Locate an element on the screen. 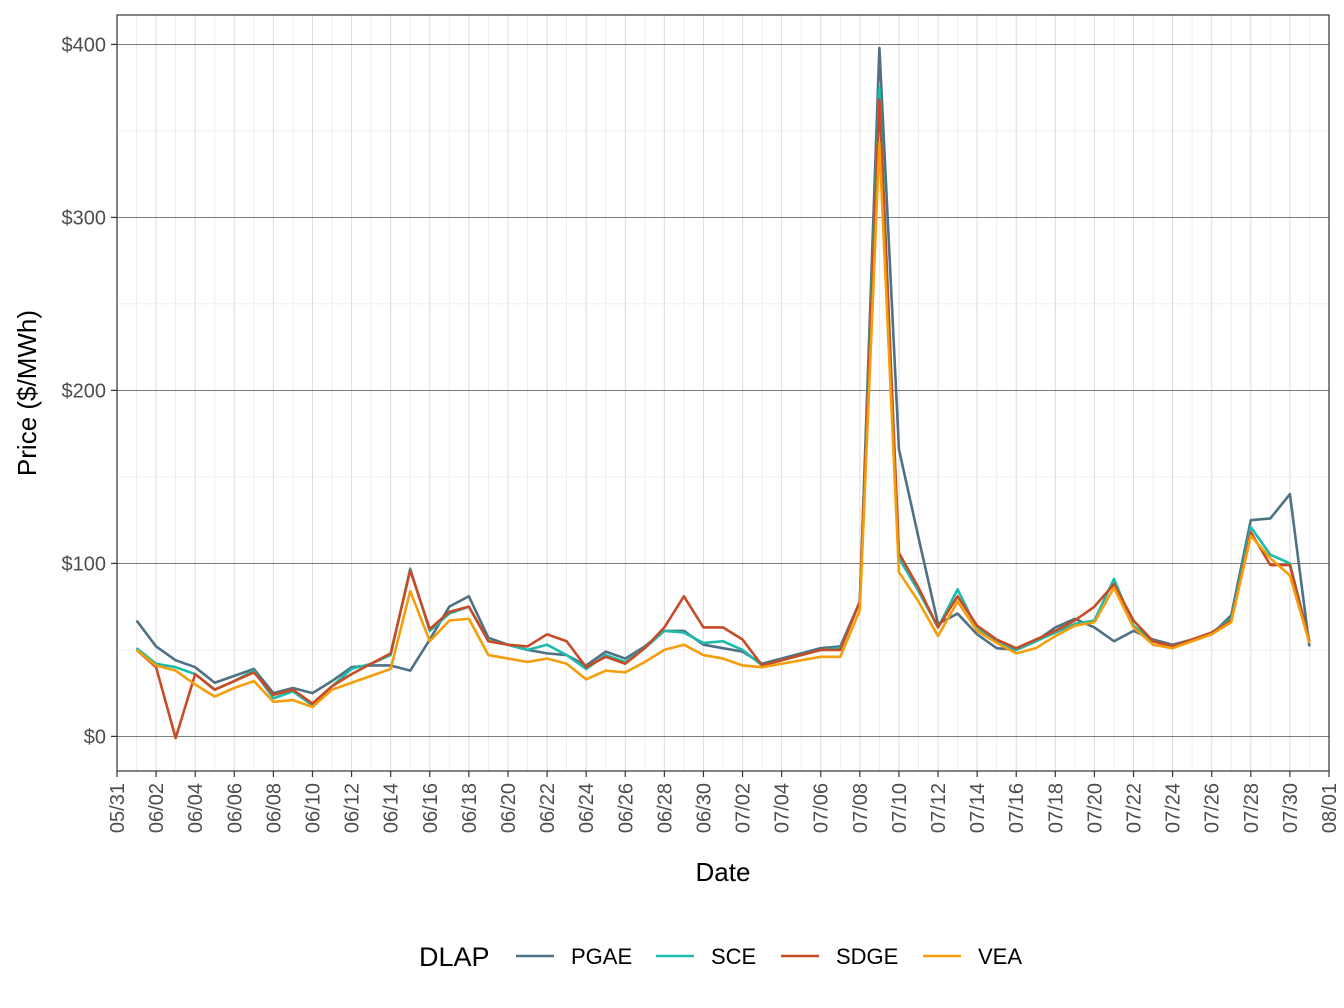 The height and width of the screenshot is (1008, 1344). legend: DLAP PGAE SCE SDGE VEA is located at coordinates (720, 957).